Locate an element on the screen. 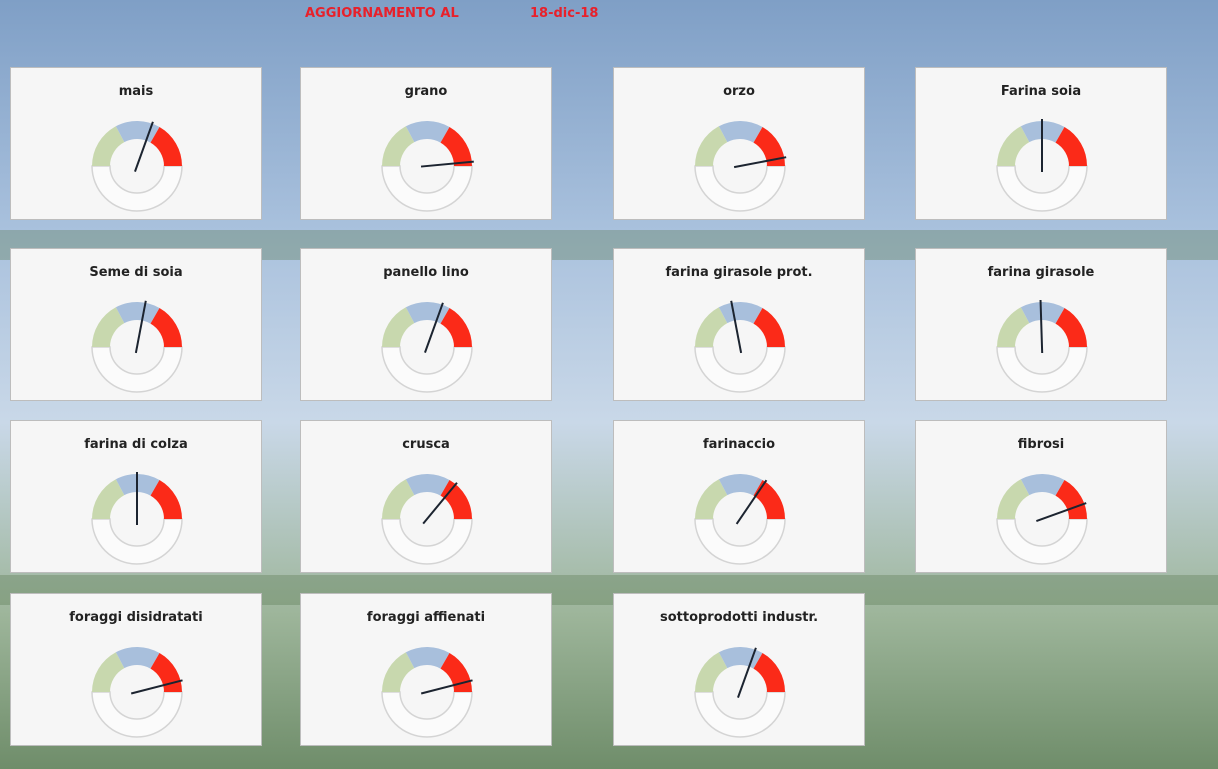 This screenshot has width=1218, height=769. gauge-card: mais is located at coordinates (136, 143).